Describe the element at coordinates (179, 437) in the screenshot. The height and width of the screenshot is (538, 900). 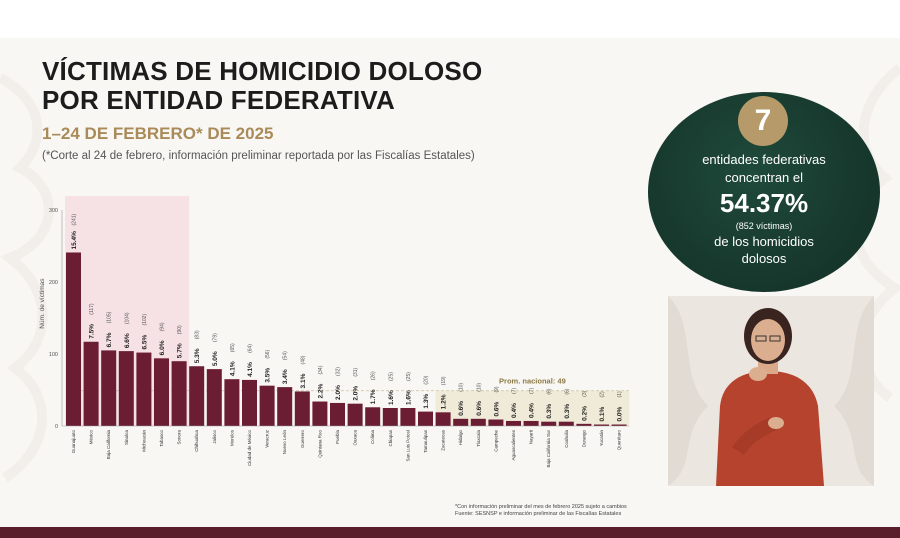
I see `category-label: Sonora` at that location.